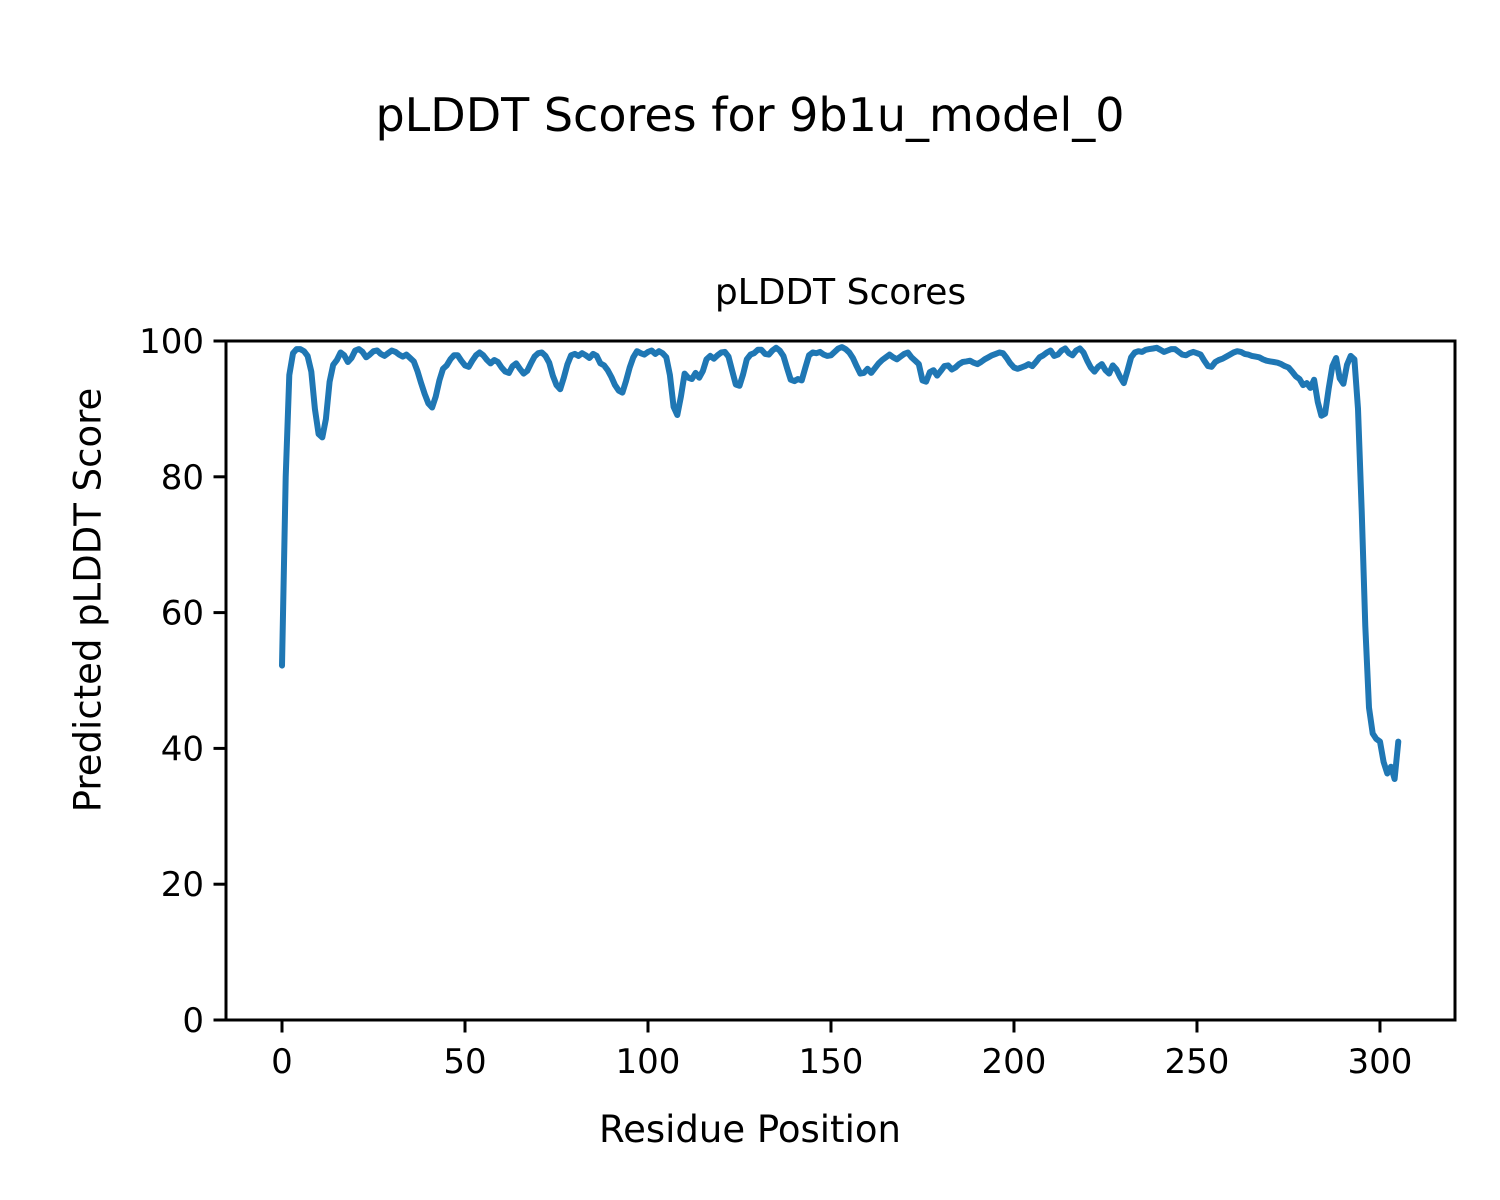 Image resolution: width=1500 pixels, height=1200 pixels. I want to click on y-tick-label: 20, so click(182, 885).